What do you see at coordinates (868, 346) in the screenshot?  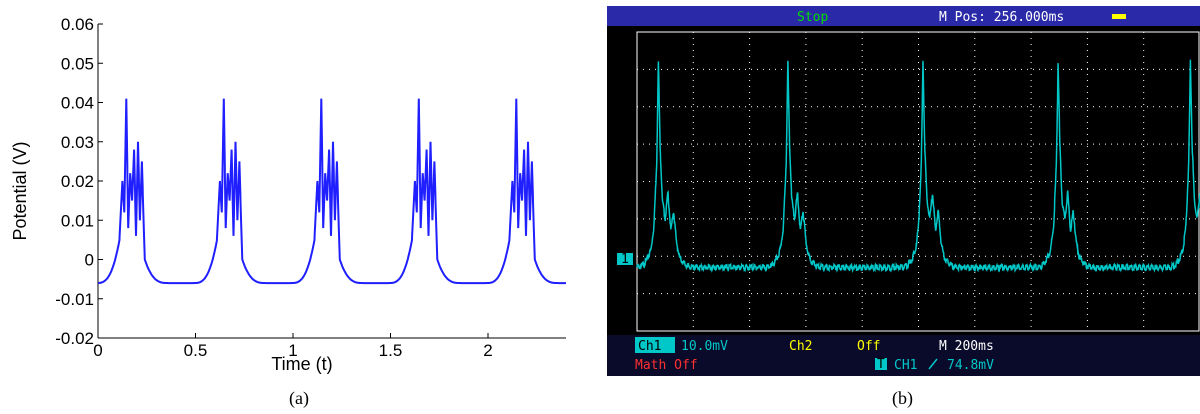 I see `ch2-state: Off` at bounding box center [868, 346].